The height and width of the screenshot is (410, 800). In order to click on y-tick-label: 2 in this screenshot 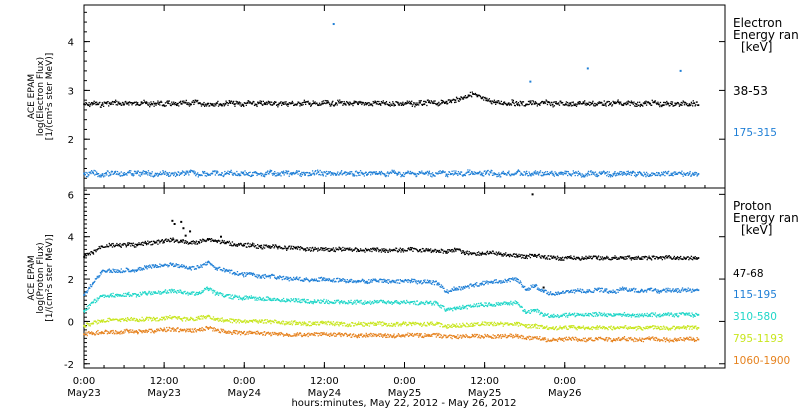, I will do `click(71, 140)`.